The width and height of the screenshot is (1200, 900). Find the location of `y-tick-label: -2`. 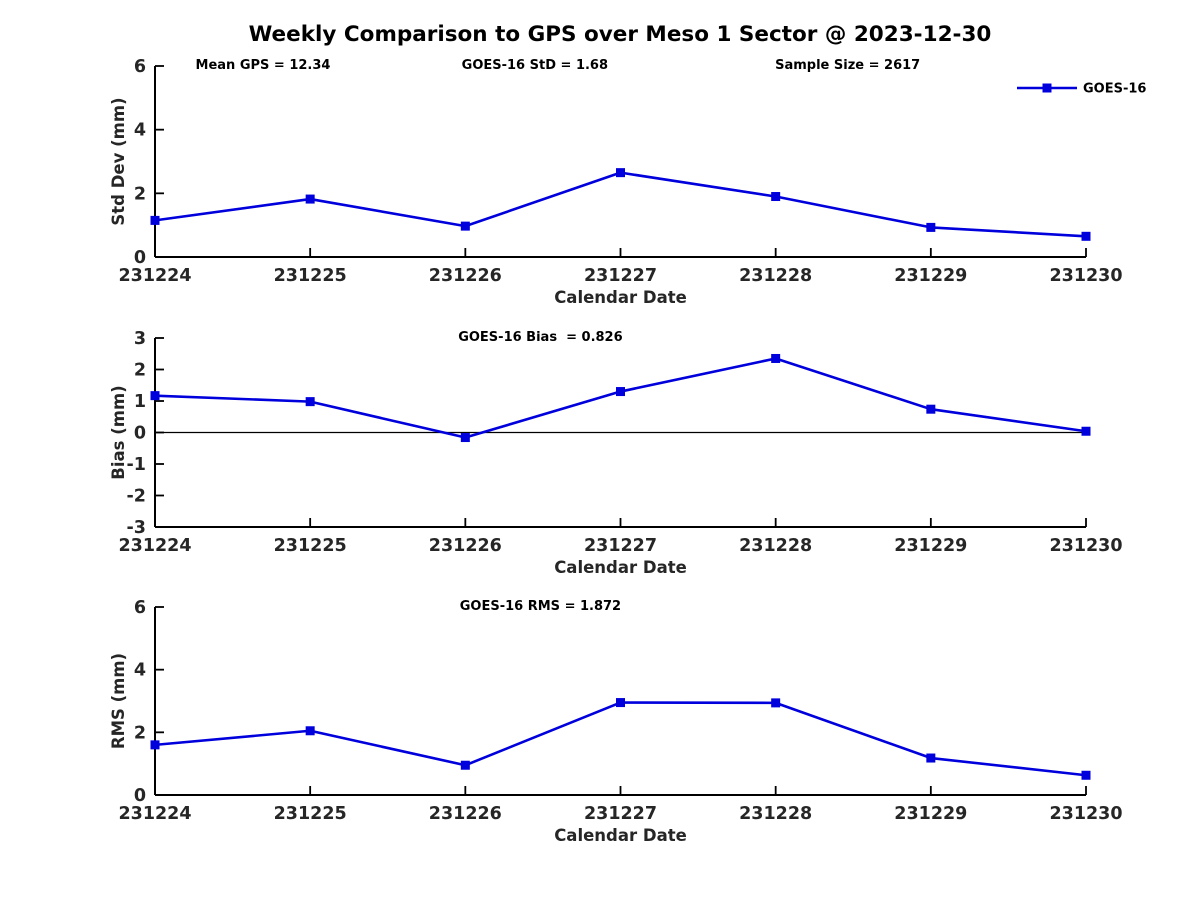

y-tick-label: -2 is located at coordinates (136, 497).